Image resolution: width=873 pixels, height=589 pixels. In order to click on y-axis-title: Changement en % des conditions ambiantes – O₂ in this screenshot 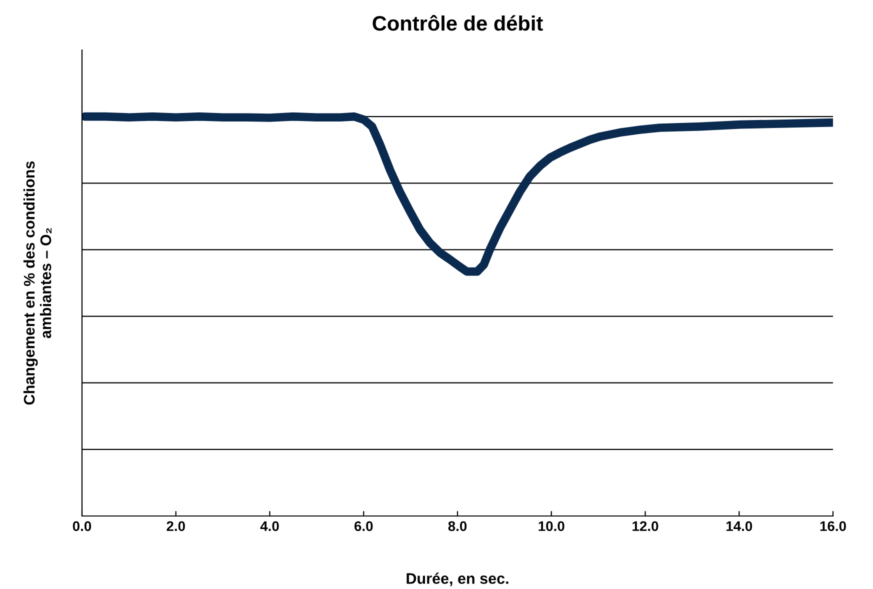, I will do `click(37, 283)`.